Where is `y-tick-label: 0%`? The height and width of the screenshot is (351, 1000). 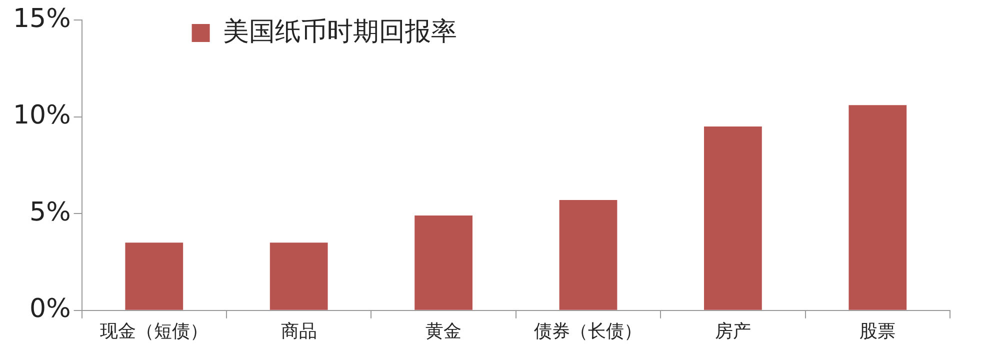 y-tick-label: 0% is located at coordinates (50, 309).